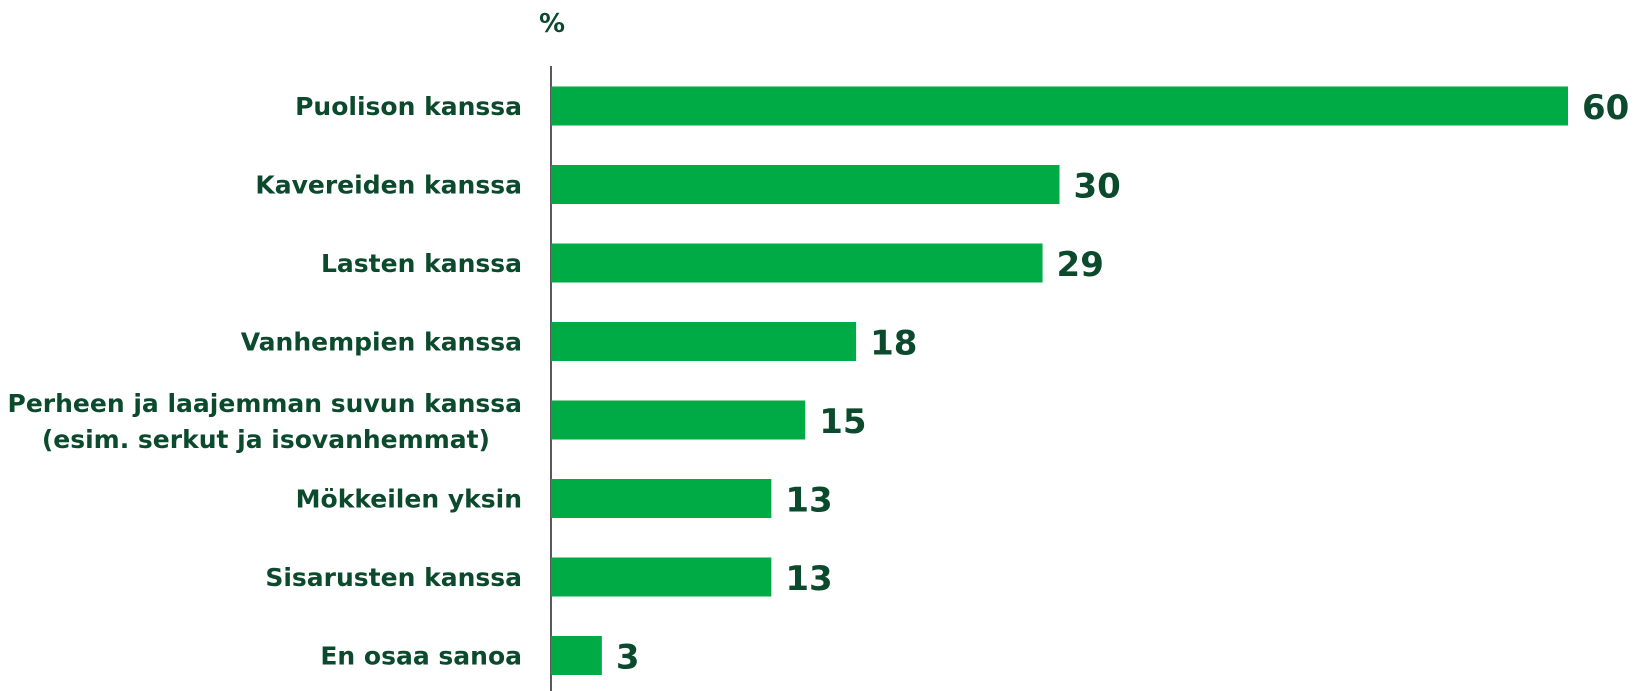 The width and height of the screenshot is (1639, 691). I want to click on value-label: 18, so click(893, 344).